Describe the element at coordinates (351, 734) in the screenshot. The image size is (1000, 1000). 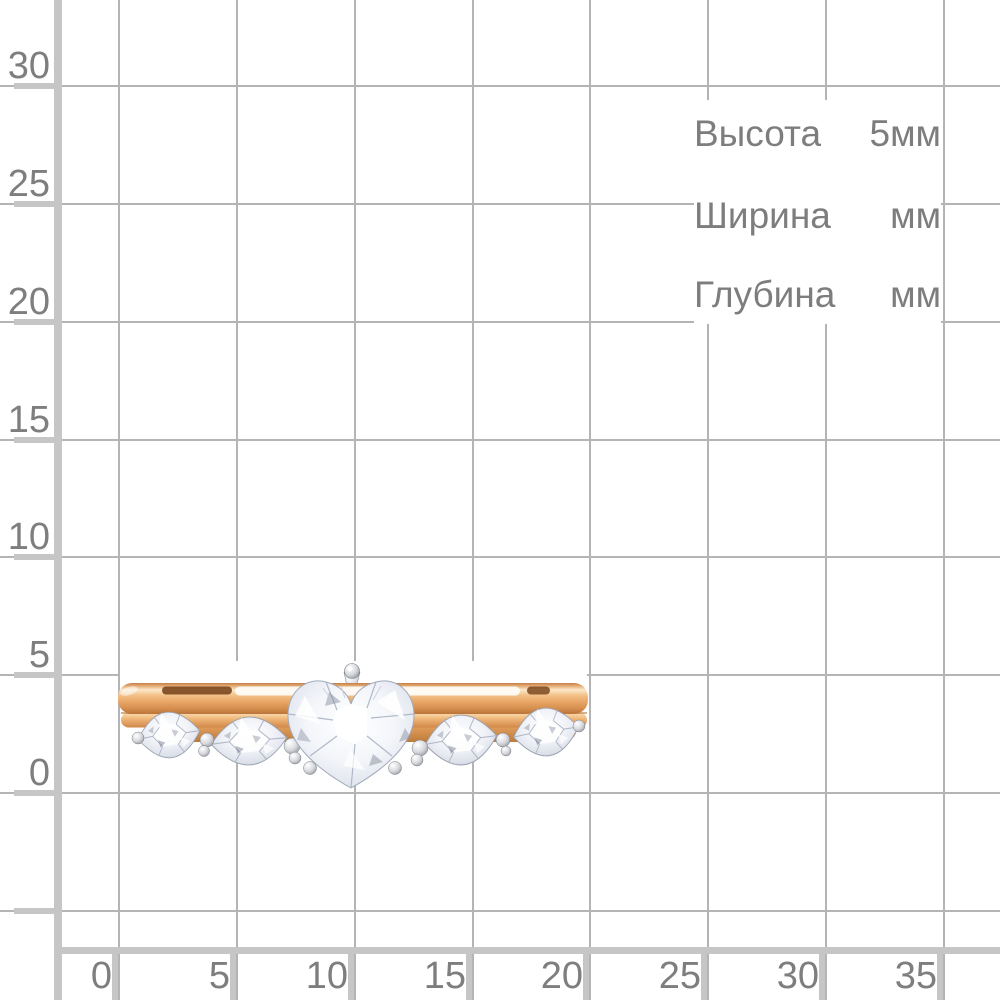
I see `heart-stone` at that location.